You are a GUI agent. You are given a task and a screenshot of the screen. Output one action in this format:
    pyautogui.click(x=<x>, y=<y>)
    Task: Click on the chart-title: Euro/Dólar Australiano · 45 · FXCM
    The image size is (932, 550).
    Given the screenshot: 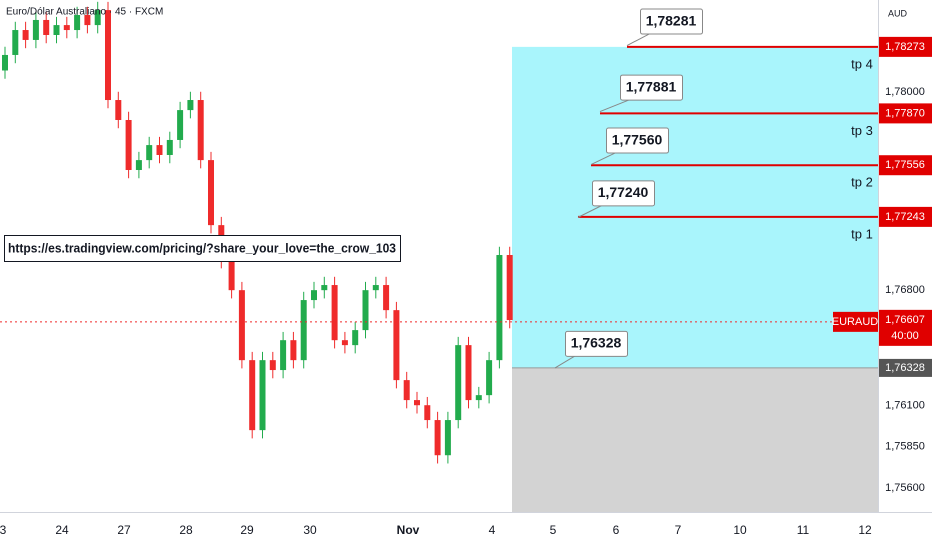 What is the action you would take?
    pyautogui.click(x=84, y=12)
    